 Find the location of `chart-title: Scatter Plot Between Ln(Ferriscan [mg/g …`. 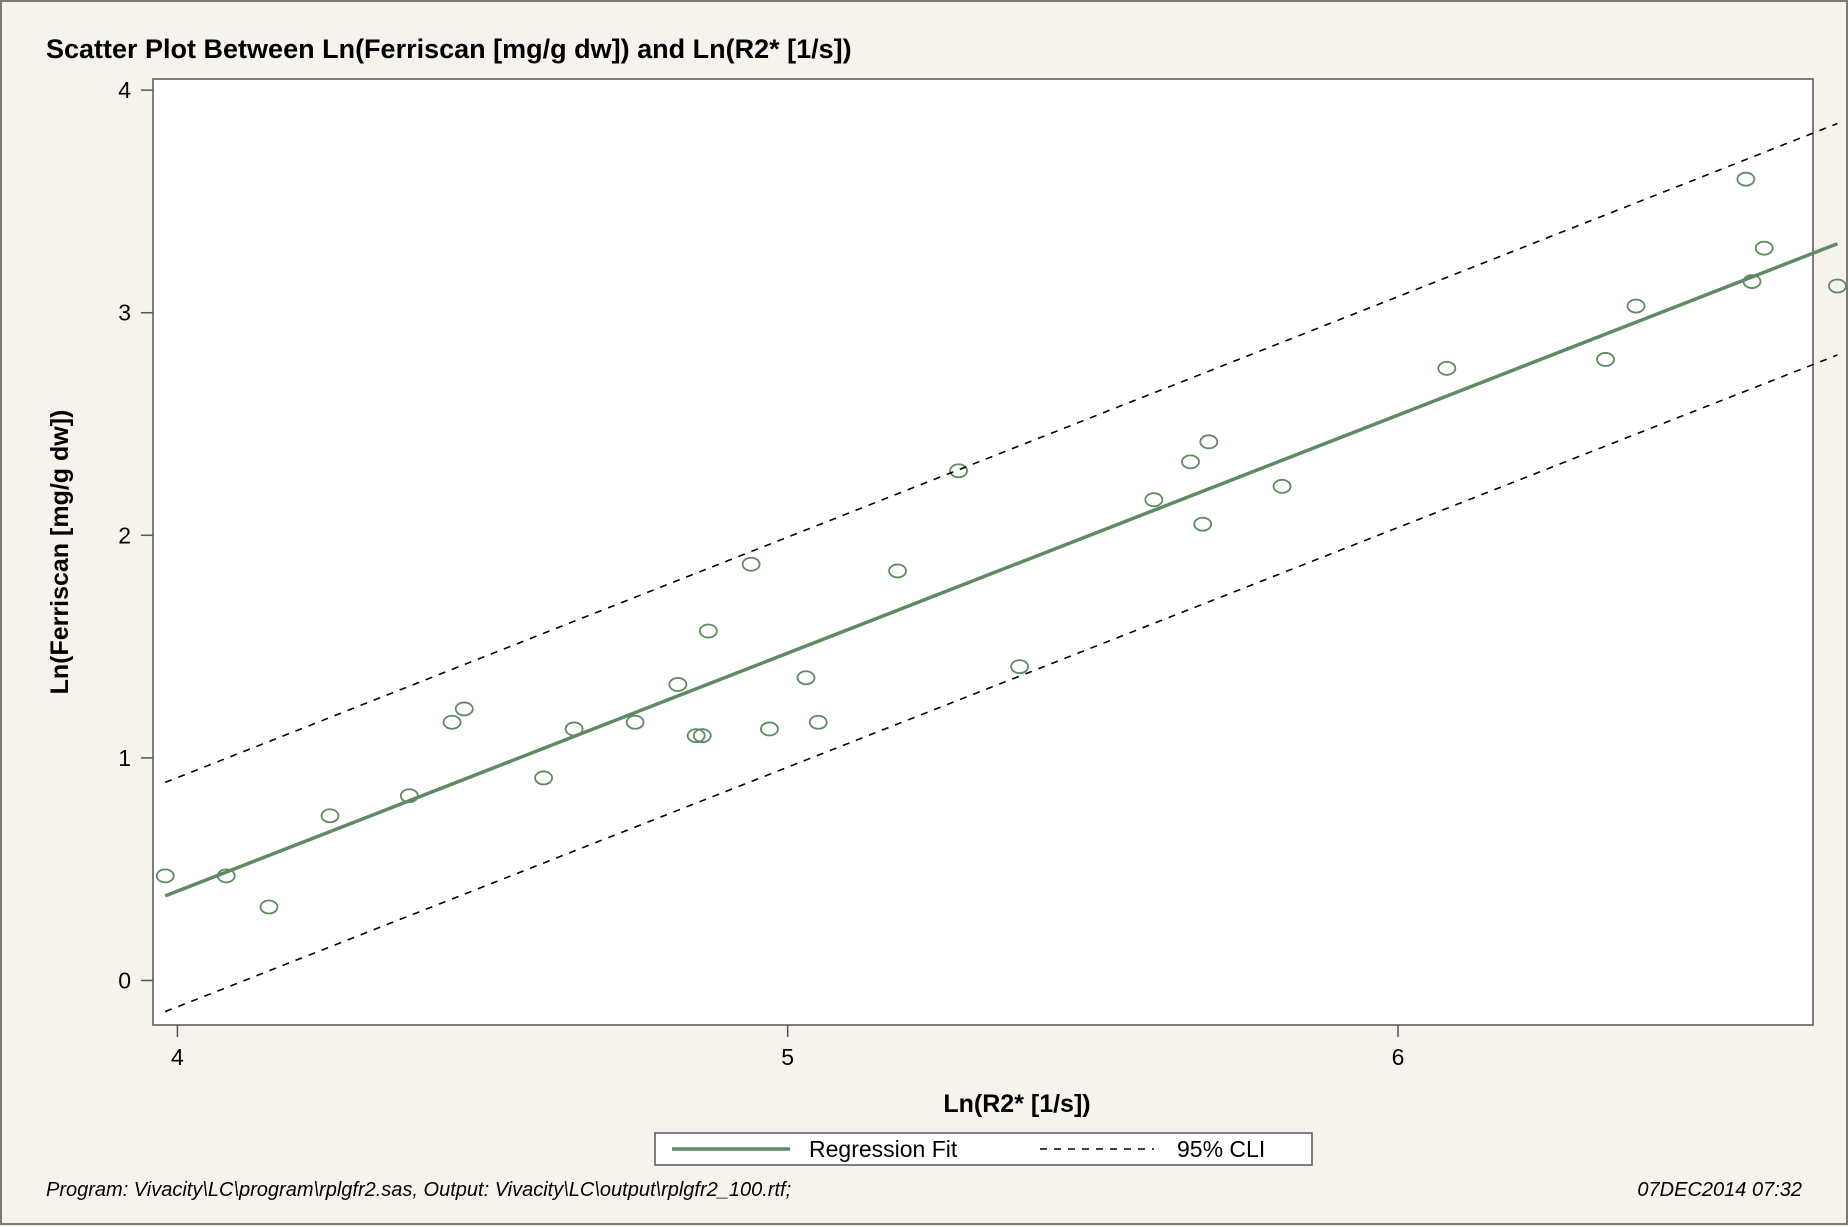

chart-title: Scatter Plot Between Ln(Ferriscan [mg/g … is located at coordinates (449, 49).